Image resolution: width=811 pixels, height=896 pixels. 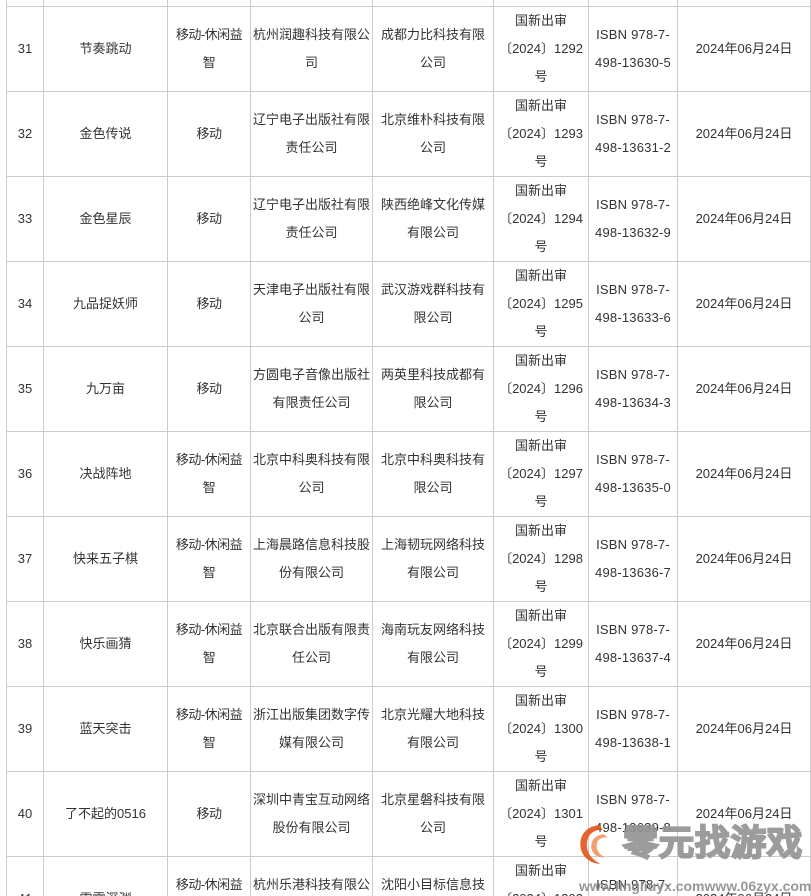 What do you see at coordinates (105, 644) in the screenshot?
I see `cell-game-name: 快乐画猜` at bounding box center [105, 644].